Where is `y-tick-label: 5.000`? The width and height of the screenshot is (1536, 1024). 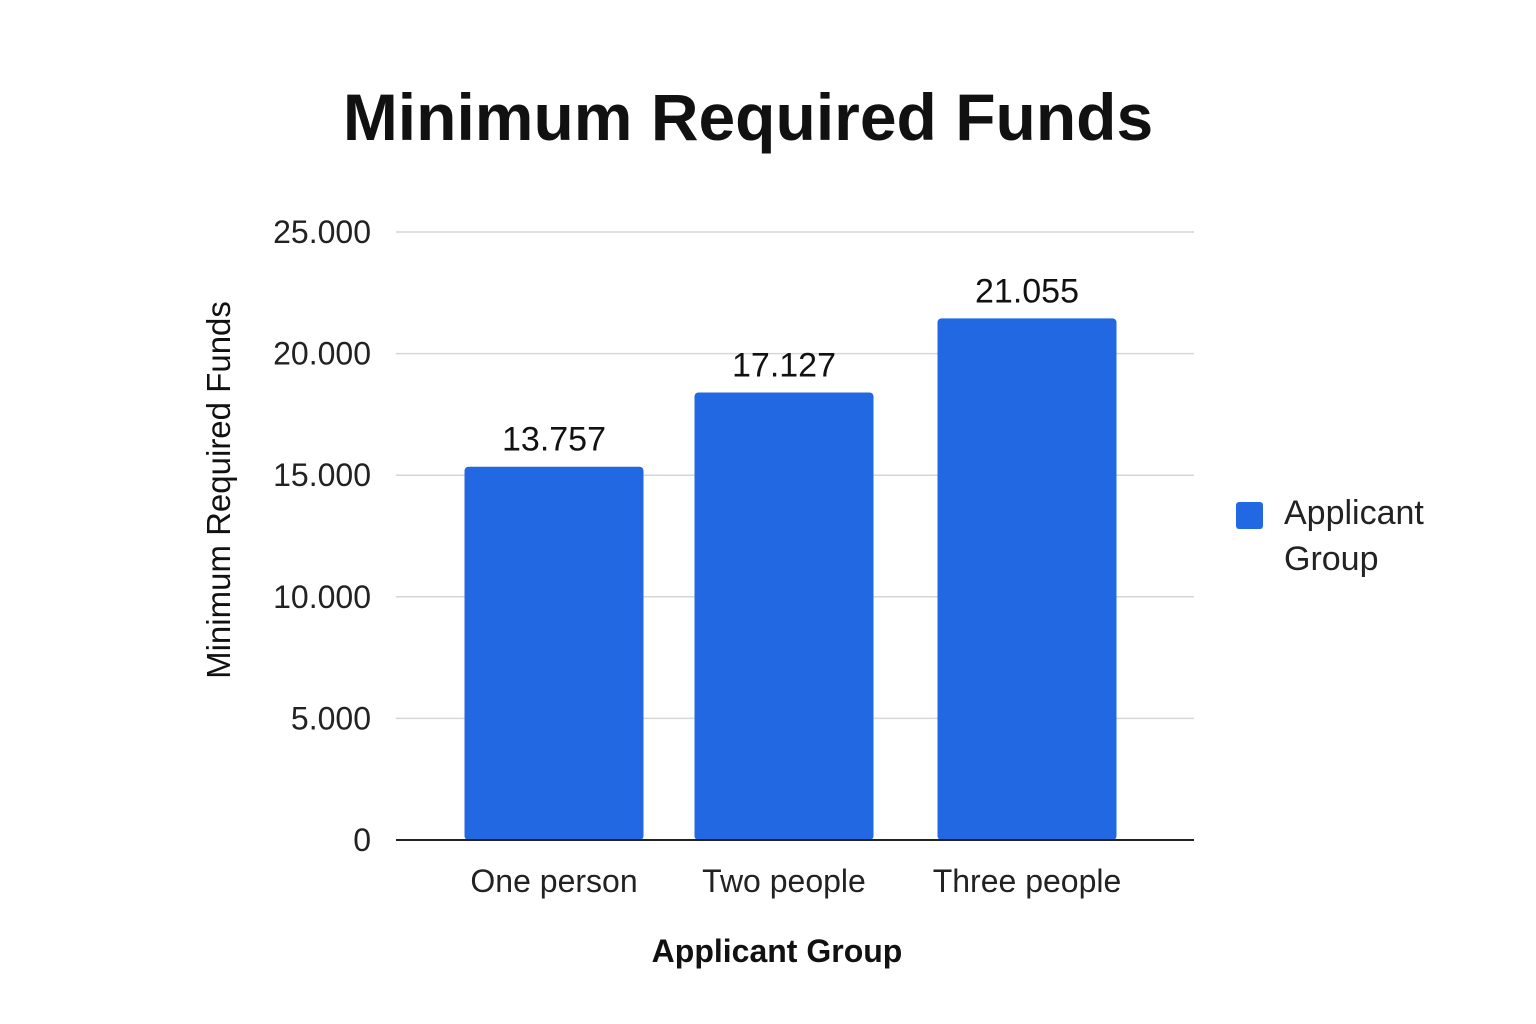
y-tick-label: 5.000 is located at coordinates (331, 718).